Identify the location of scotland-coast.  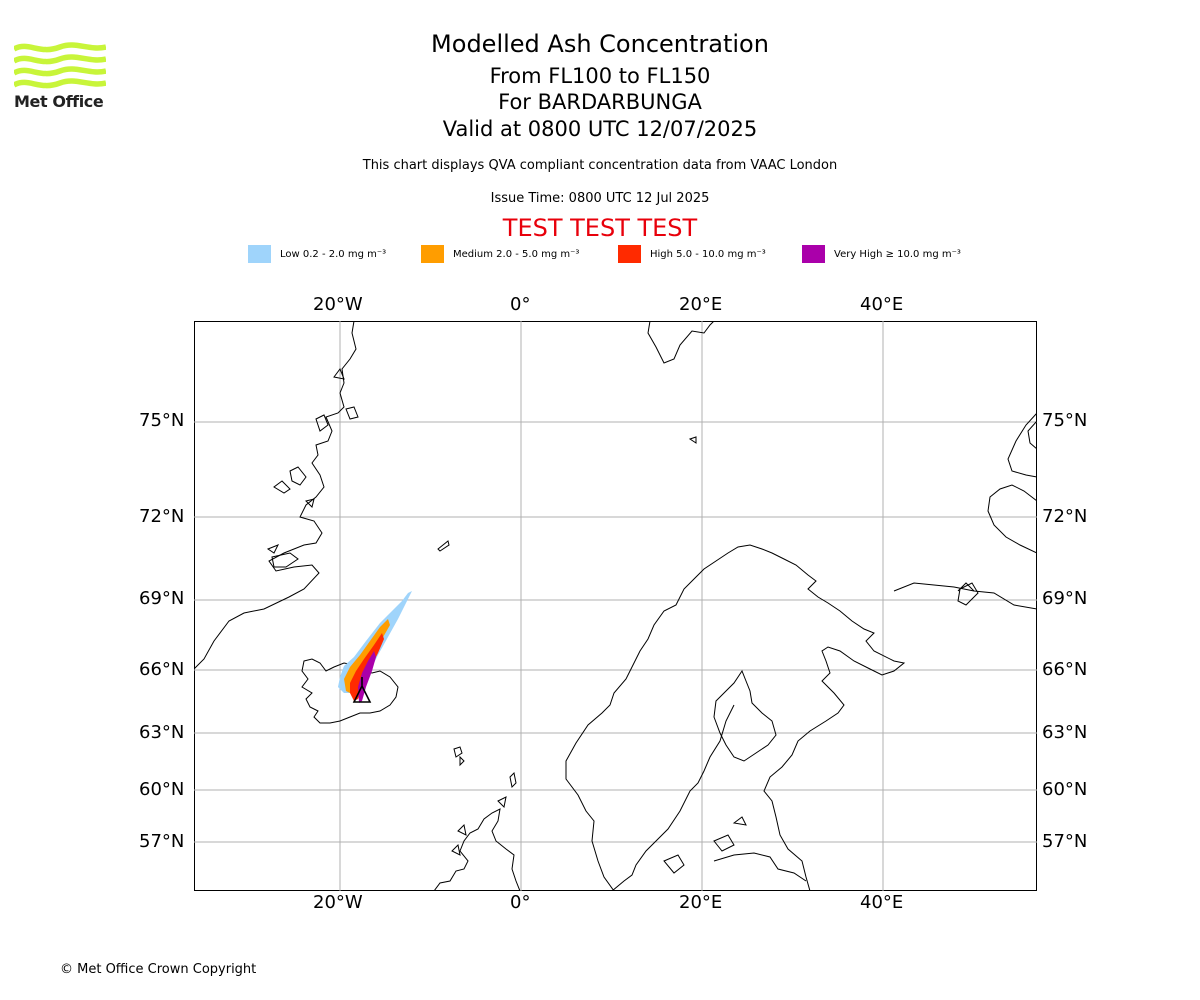
(477, 849).